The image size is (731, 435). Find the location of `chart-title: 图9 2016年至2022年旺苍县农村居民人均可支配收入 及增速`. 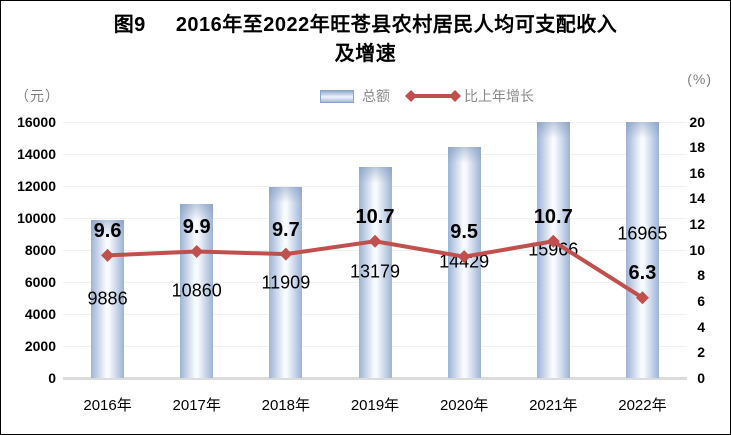

chart-title: 图9 2016年至2022年旺苍县农村居民人均可支配收入 及增速 is located at coordinates (365, 40).